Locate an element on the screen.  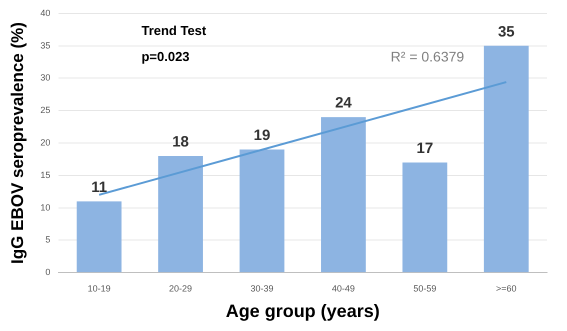
y-tick-label: 0 is located at coordinates (47, 272).